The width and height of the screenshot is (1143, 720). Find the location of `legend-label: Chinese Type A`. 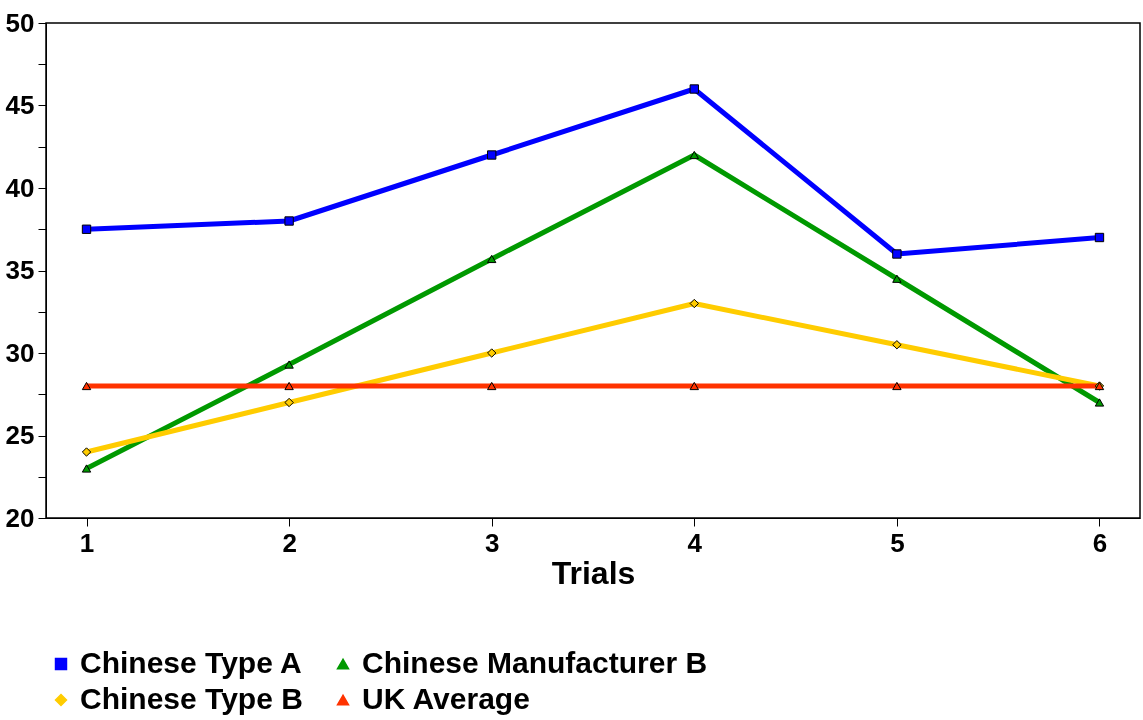

legend-label: Chinese Type A is located at coordinates (191, 662).